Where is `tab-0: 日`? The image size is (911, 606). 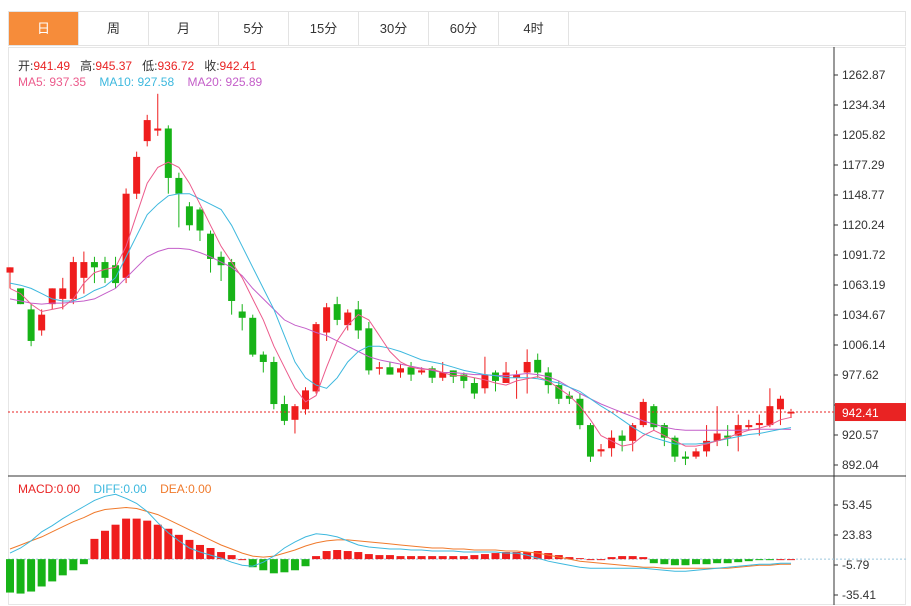 tab-0: 日 is located at coordinates (44, 28).